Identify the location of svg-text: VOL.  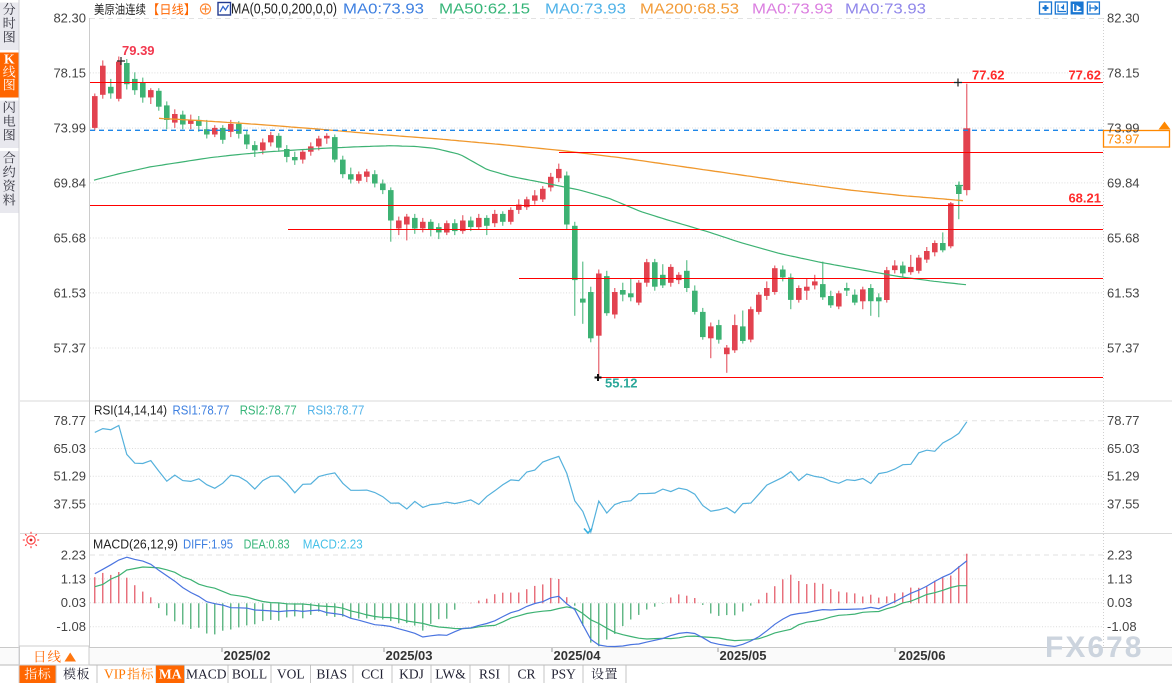
(291, 674).